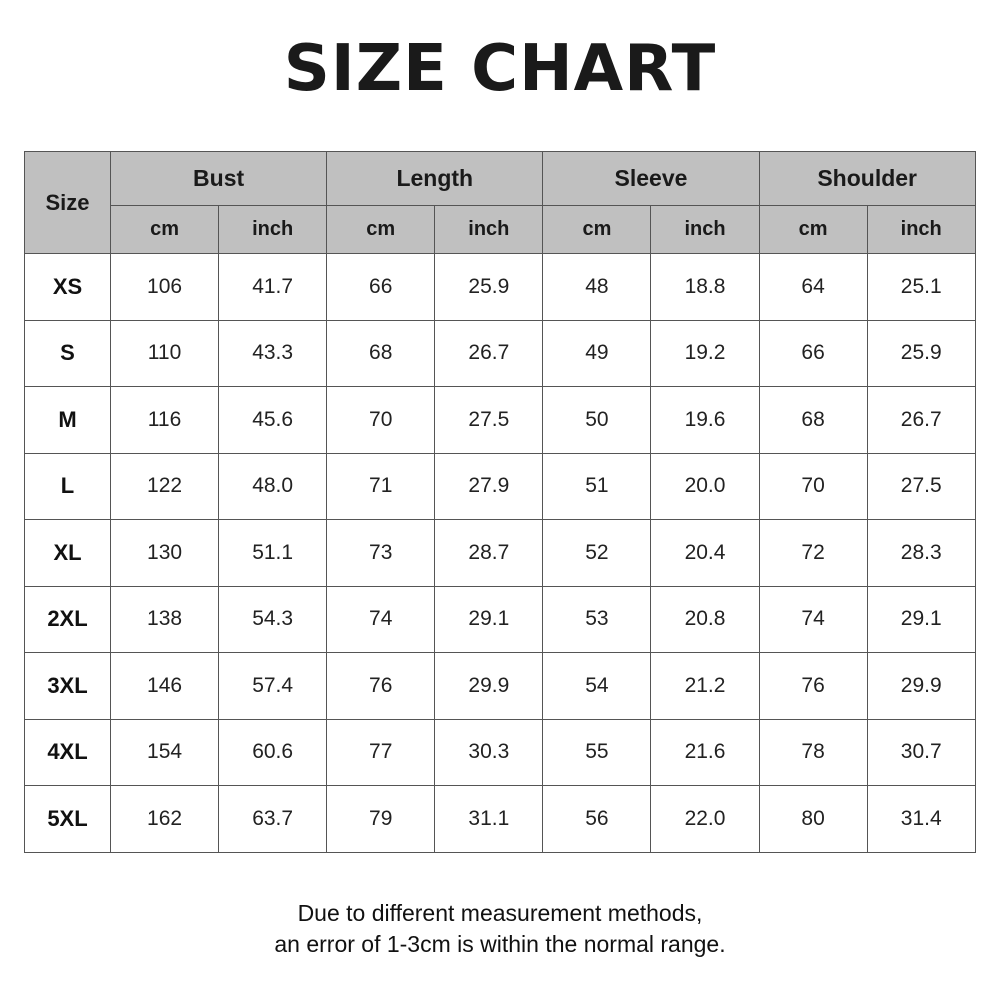 Image resolution: width=1000 pixels, height=1000 pixels. What do you see at coordinates (218, 178) in the screenshot?
I see `group-header-bust: Bust` at bounding box center [218, 178].